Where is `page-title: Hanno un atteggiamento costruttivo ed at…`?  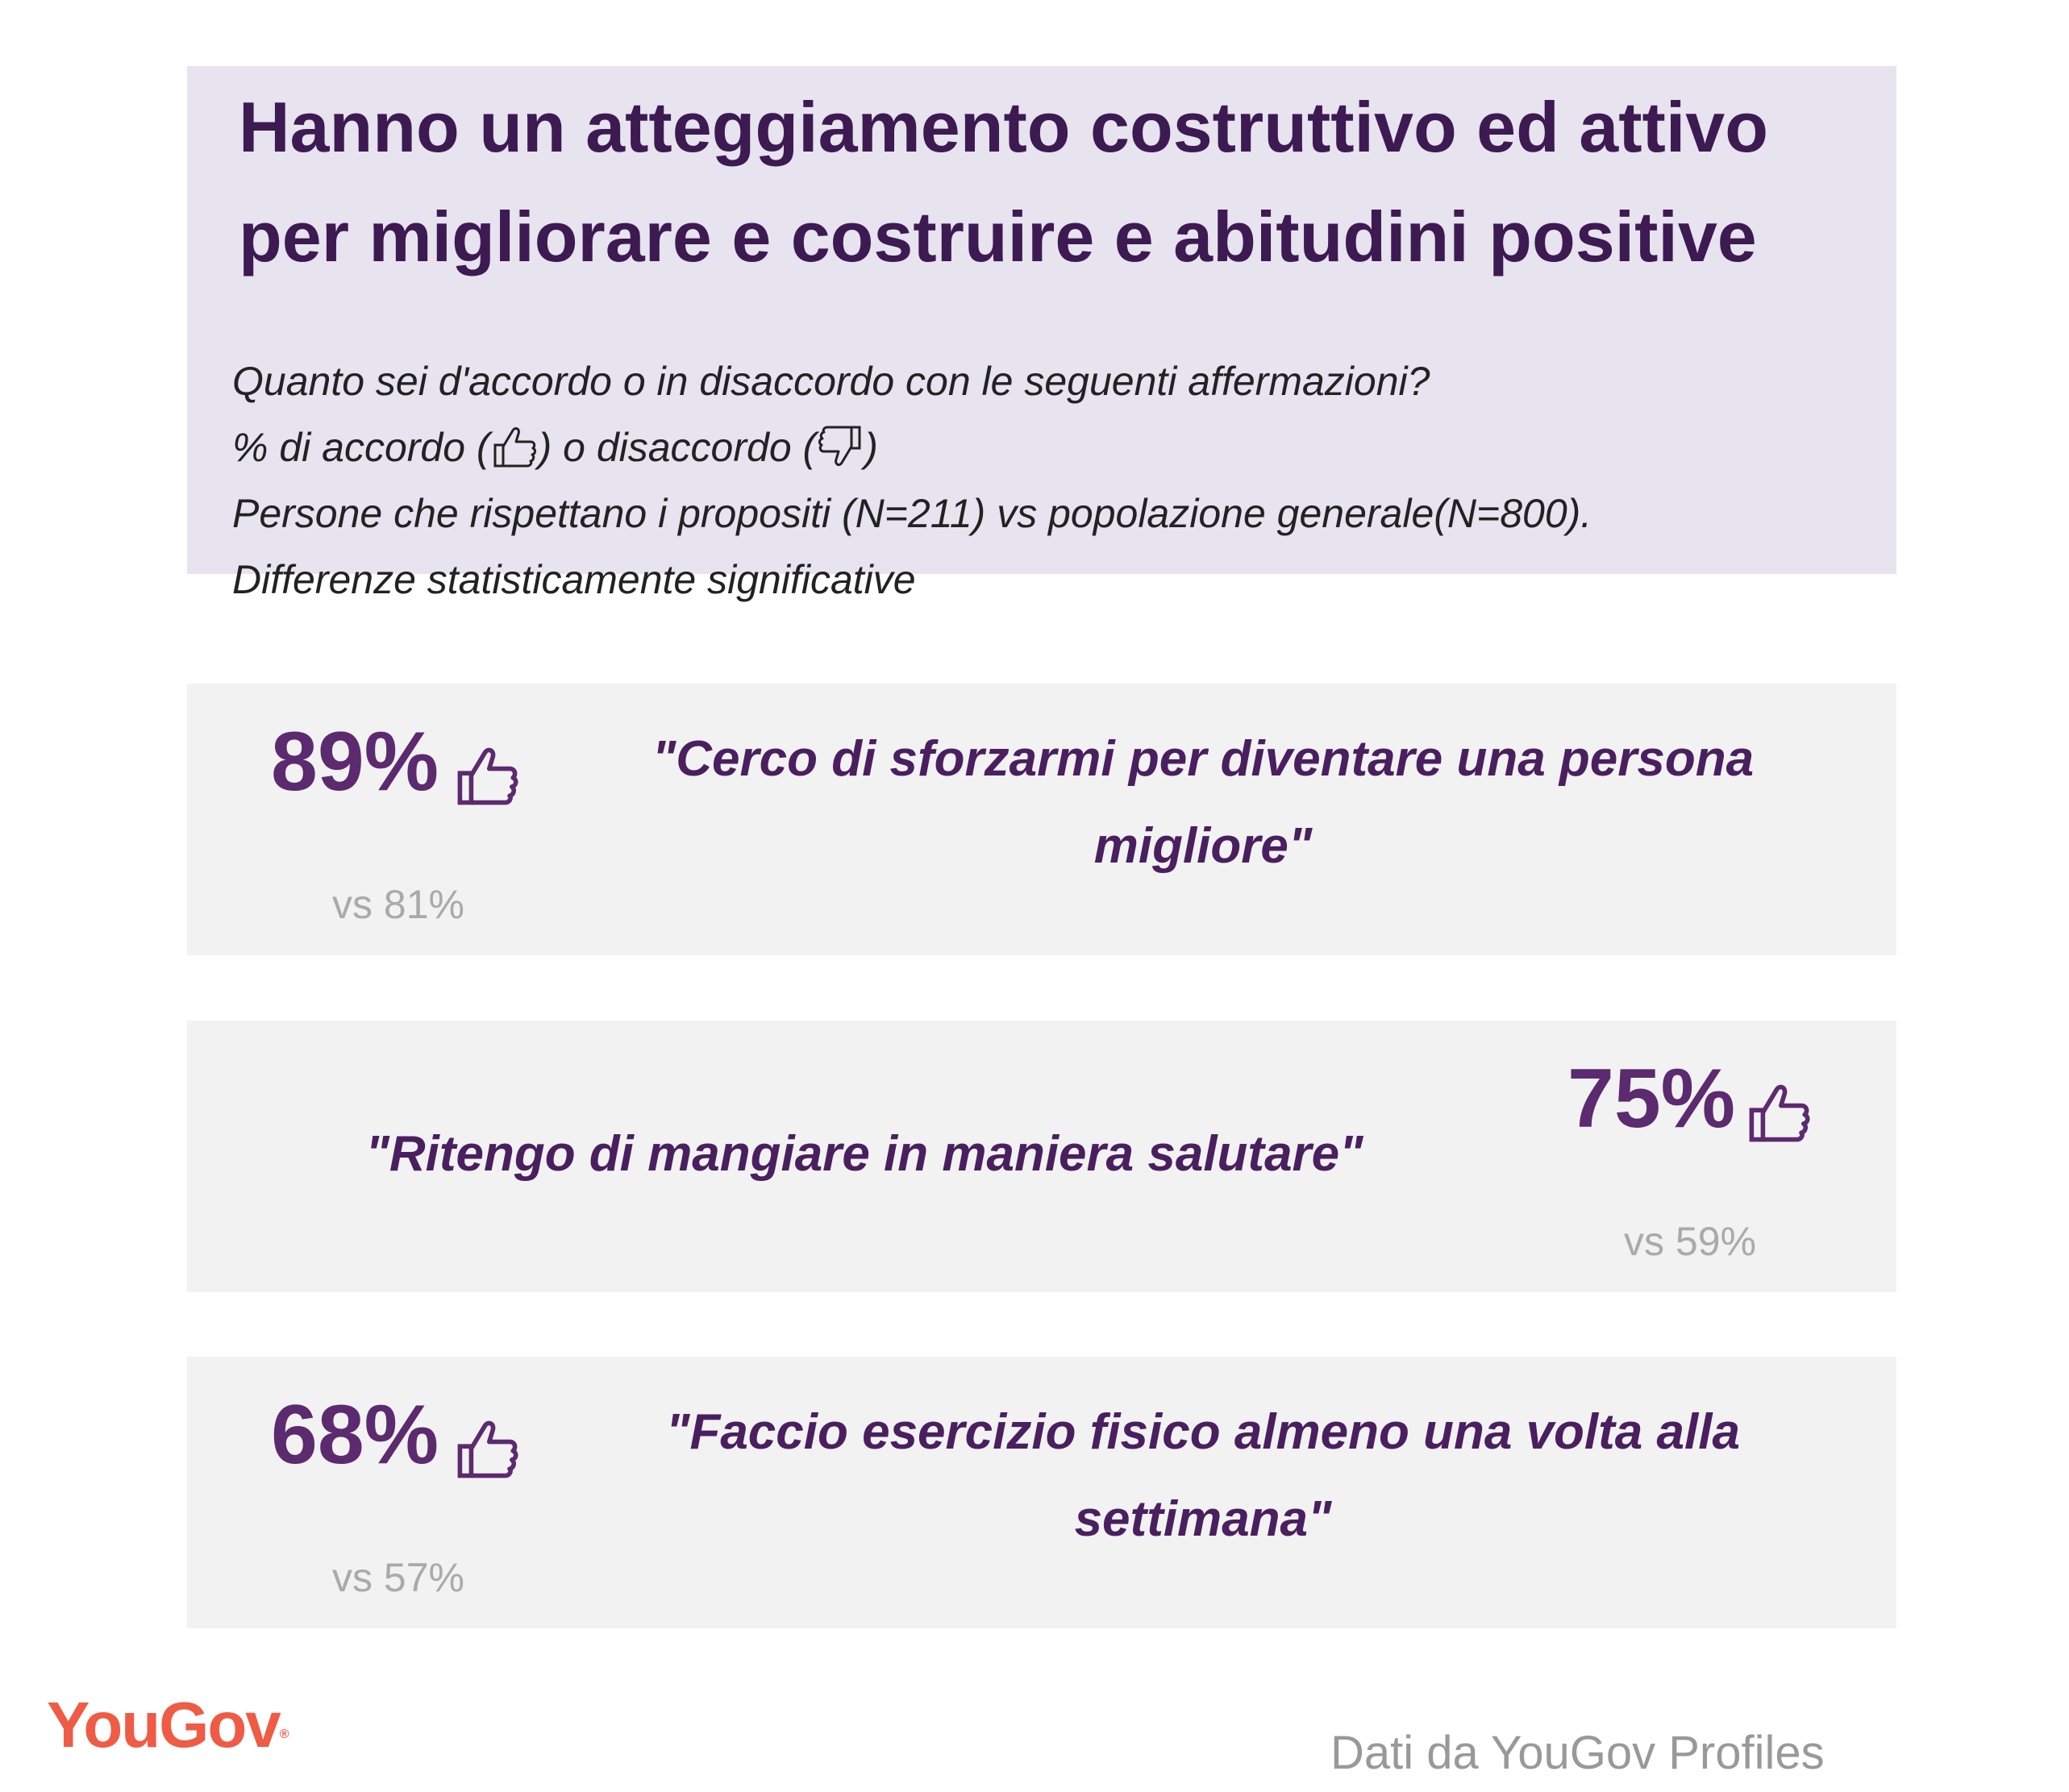 page-title: Hanno un atteggiamento costruttivo ed at… is located at coordinates (1004, 181).